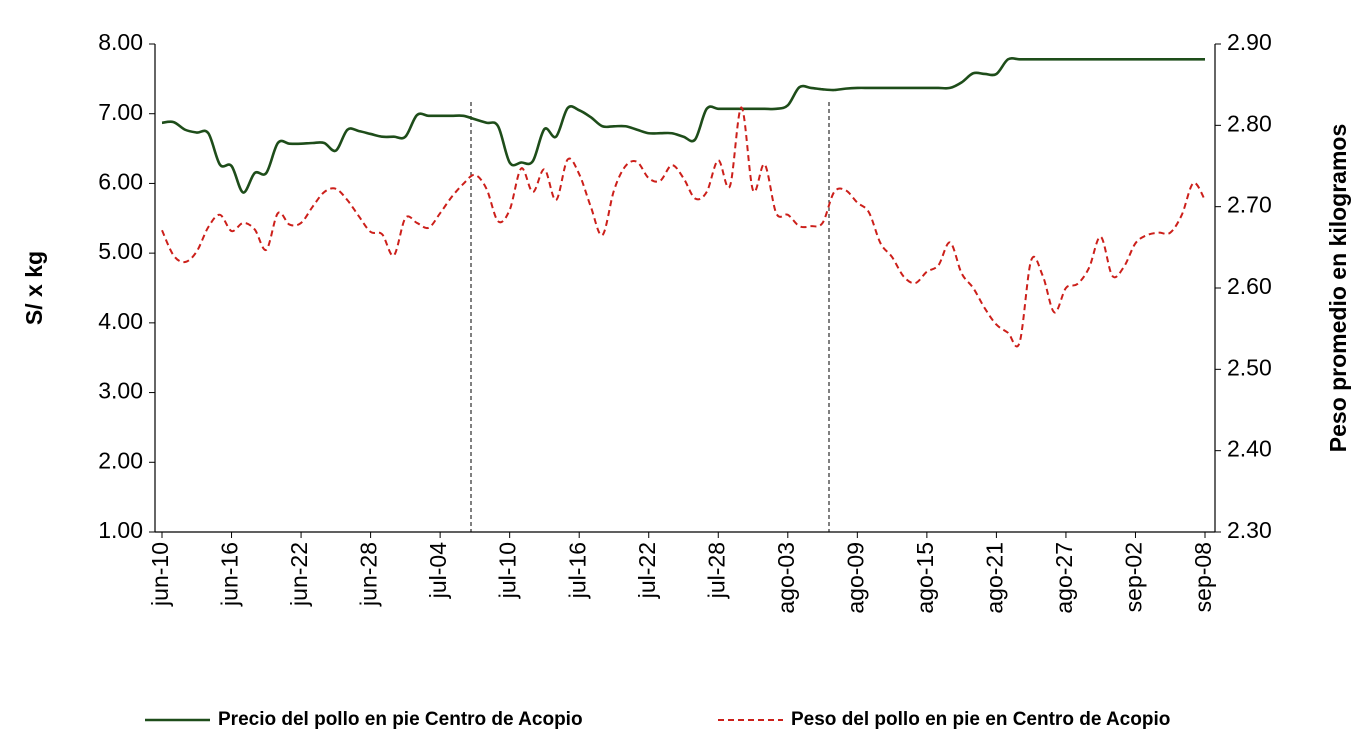 This screenshot has height=729, width=1362. What do you see at coordinates (1249, 205) in the screenshot?
I see `y2-tick-label: 2.70` at bounding box center [1249, 205].